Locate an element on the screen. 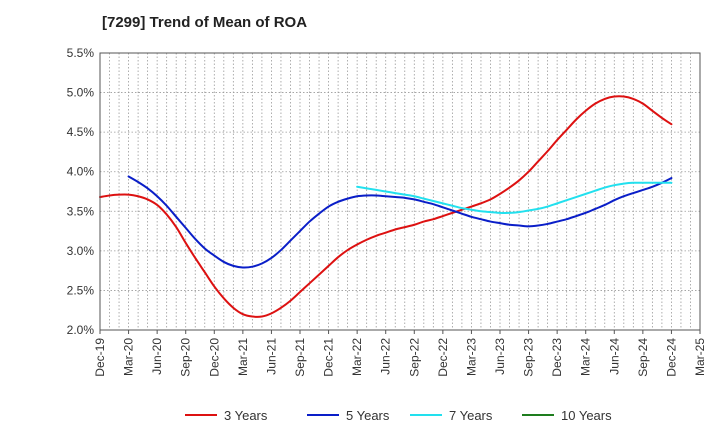 Image resolution: width=720 pixels, height=440 pixels. y-tick-label: 5.0% is located at coordinates (81, 93).